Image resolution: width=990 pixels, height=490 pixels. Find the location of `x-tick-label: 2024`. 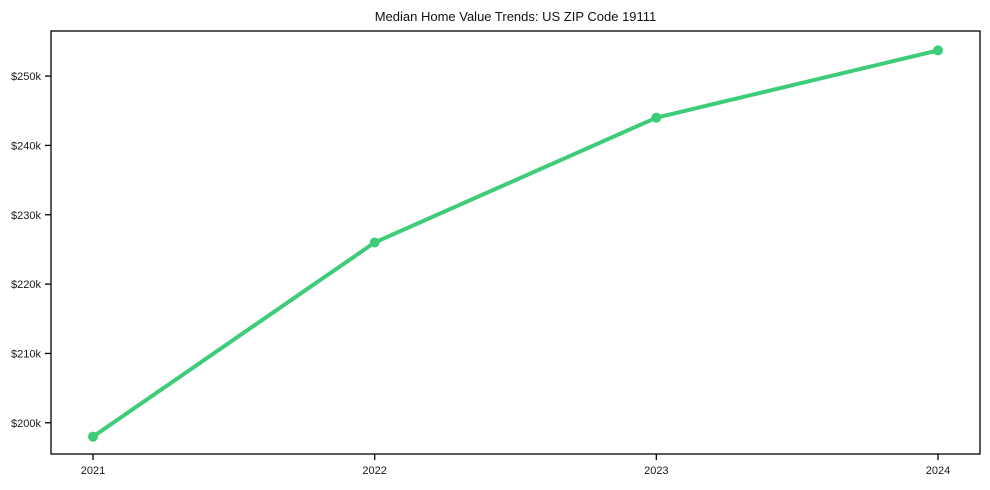

x-tick-label: 2024 is located at coordinates (938, 471).